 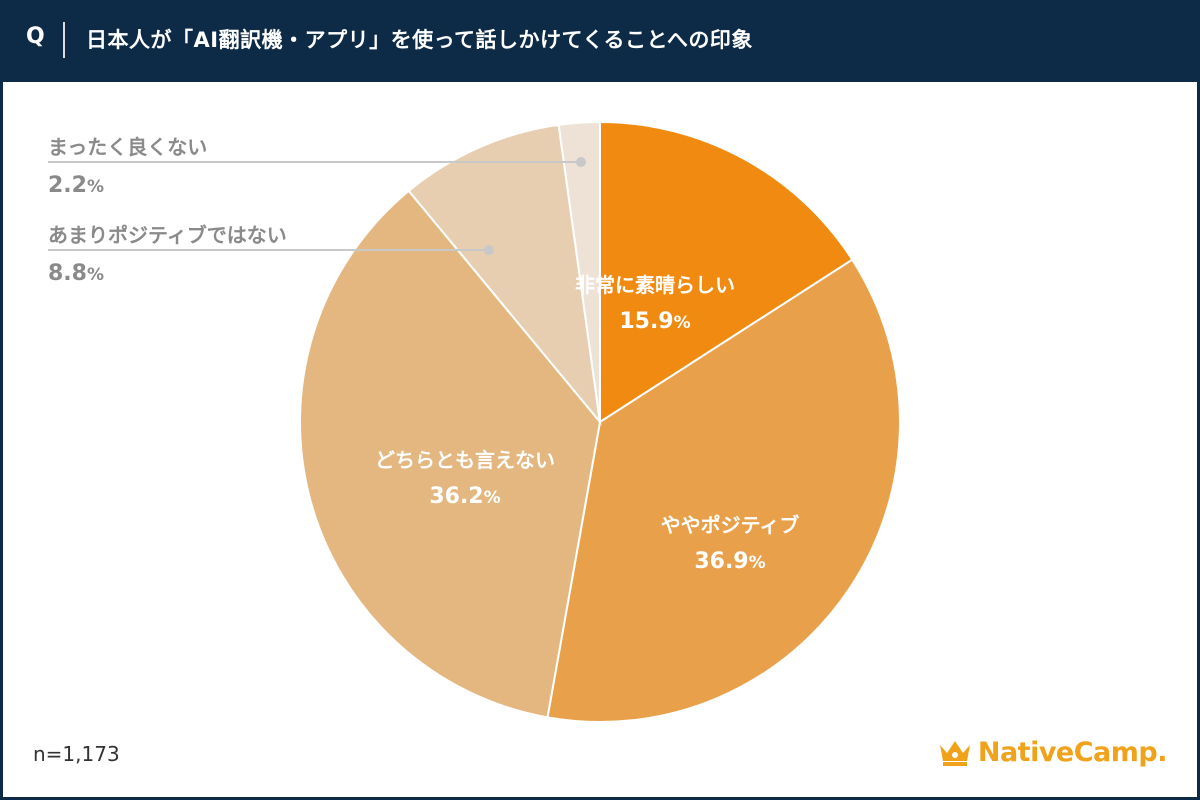 What do you see at coordinates (419, 40) in the screenshot?
I see `question-title: 日本人が「AI翻訳機・アプリ」を使って話しかけてくることへの印象` at bounding box center [419, 40].